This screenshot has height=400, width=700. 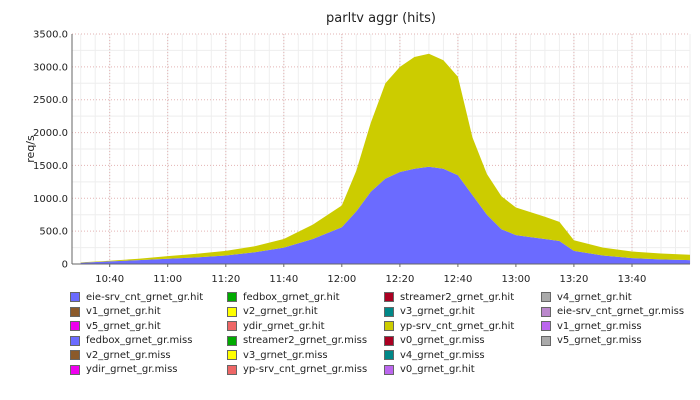 I want to click on legend-item: streamer2_grnet_gr.miss, so click(x=305, y=341).